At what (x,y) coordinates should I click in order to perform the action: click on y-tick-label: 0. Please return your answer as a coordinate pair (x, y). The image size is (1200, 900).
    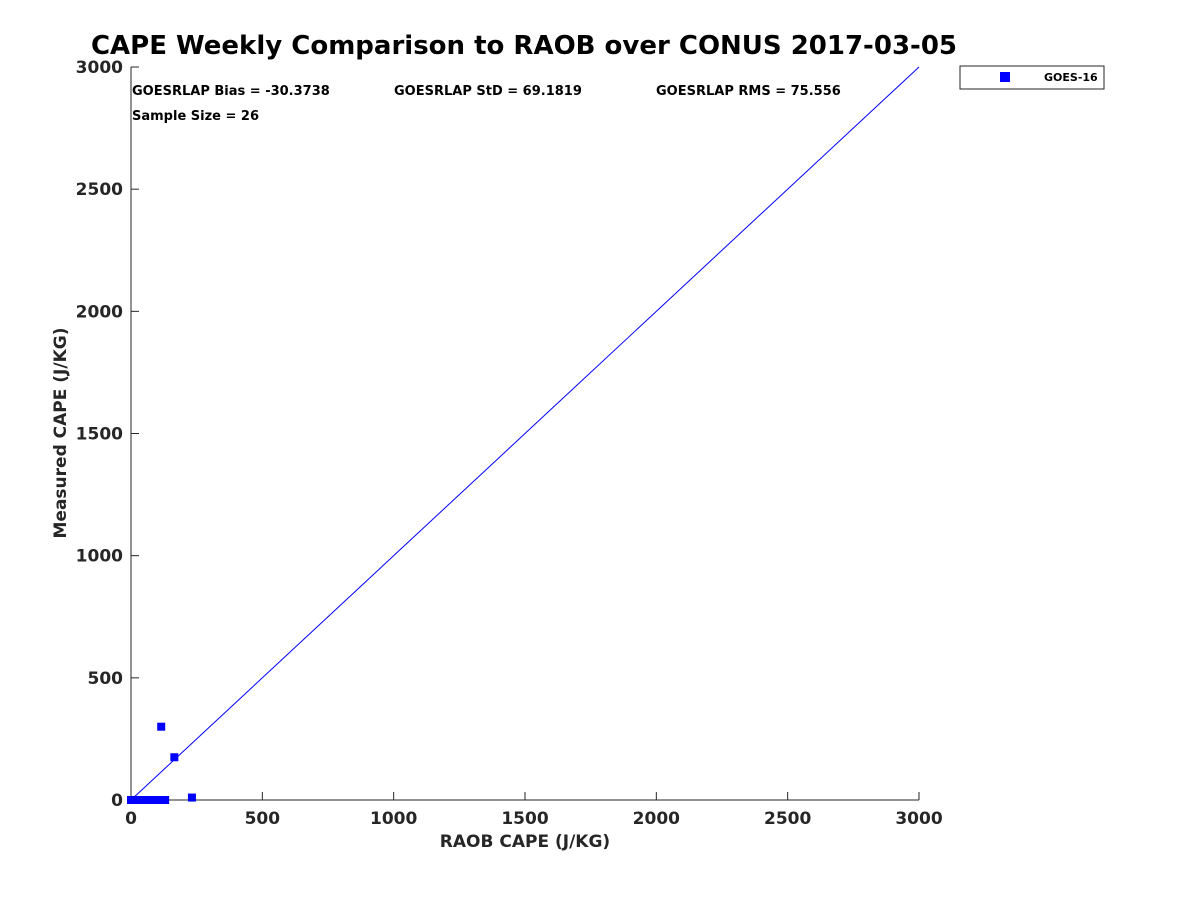
    Looking at the image, I should click on (117, 801).